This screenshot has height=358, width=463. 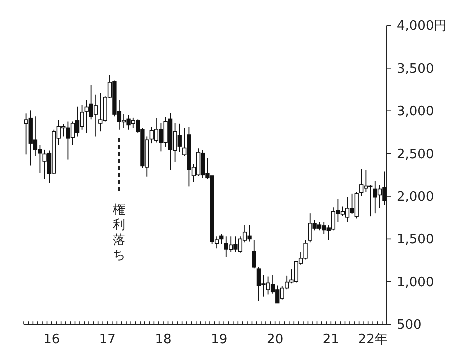 I want to click on x-tick-label: 16, so click(x=52, y=340).